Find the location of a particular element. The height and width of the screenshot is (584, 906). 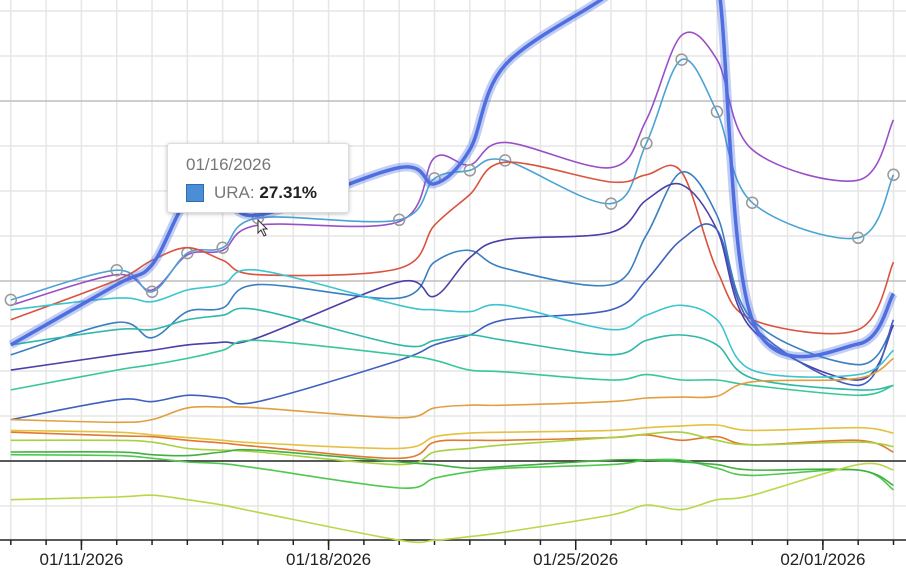

x-tick-label: 01/18/2026 is located at coordinates (328, 559).